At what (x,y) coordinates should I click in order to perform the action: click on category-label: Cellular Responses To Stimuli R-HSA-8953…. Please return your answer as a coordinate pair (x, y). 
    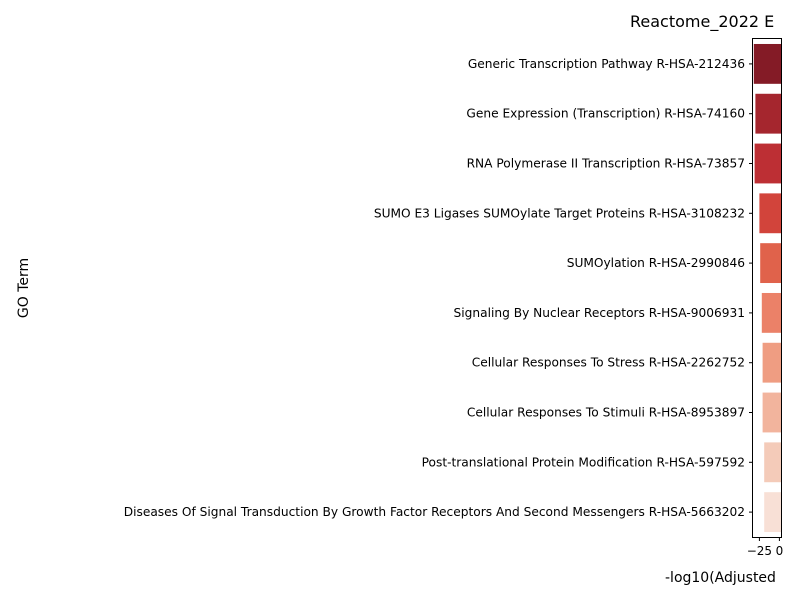
    Looking at the image, I should click on (606, 413).